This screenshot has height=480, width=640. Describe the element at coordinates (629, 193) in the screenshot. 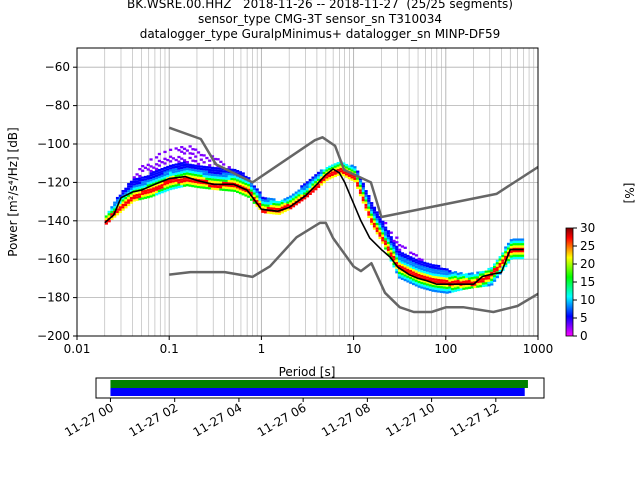

I see `colorbar-label: [%]` at that location.